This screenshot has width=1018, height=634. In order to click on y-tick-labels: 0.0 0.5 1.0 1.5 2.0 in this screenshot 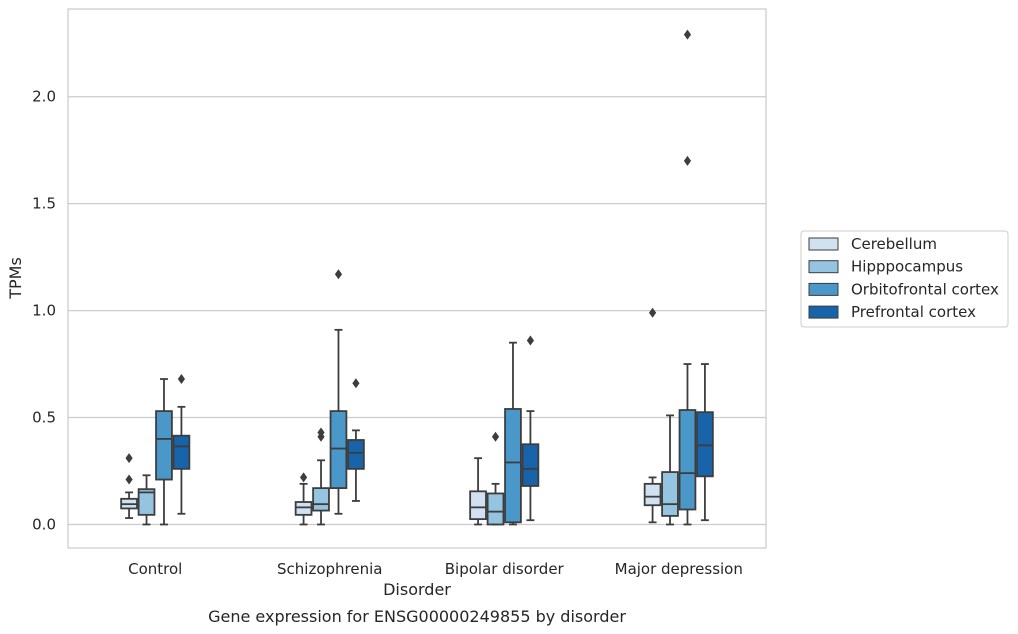, I will do `click(44, 311)`.